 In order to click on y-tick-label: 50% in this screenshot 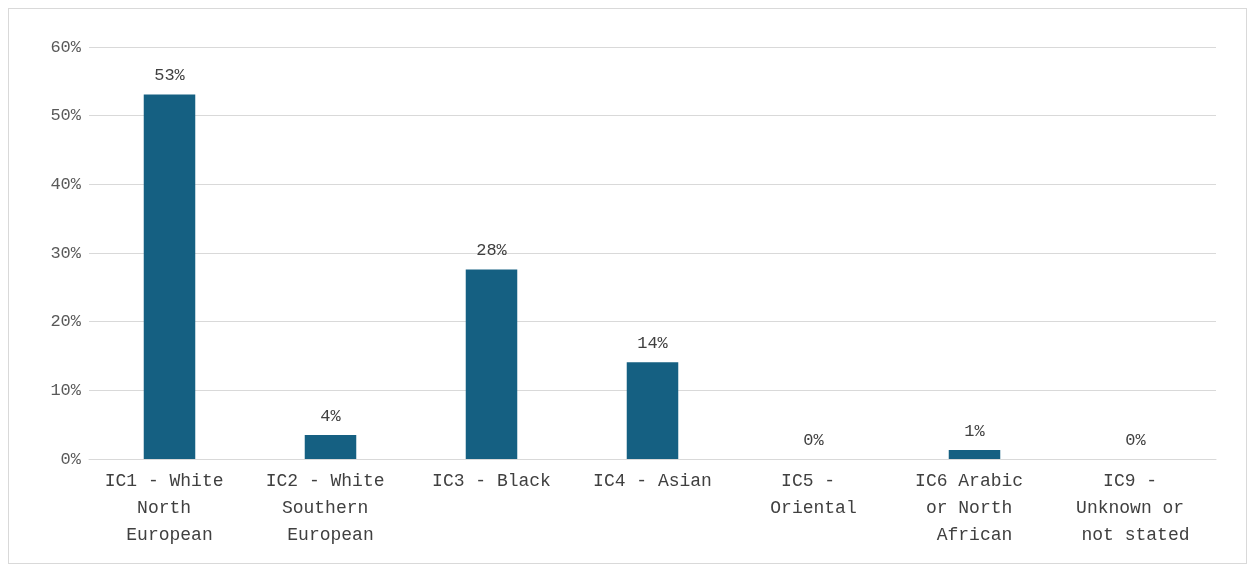, I will do `click(66, 116)`.